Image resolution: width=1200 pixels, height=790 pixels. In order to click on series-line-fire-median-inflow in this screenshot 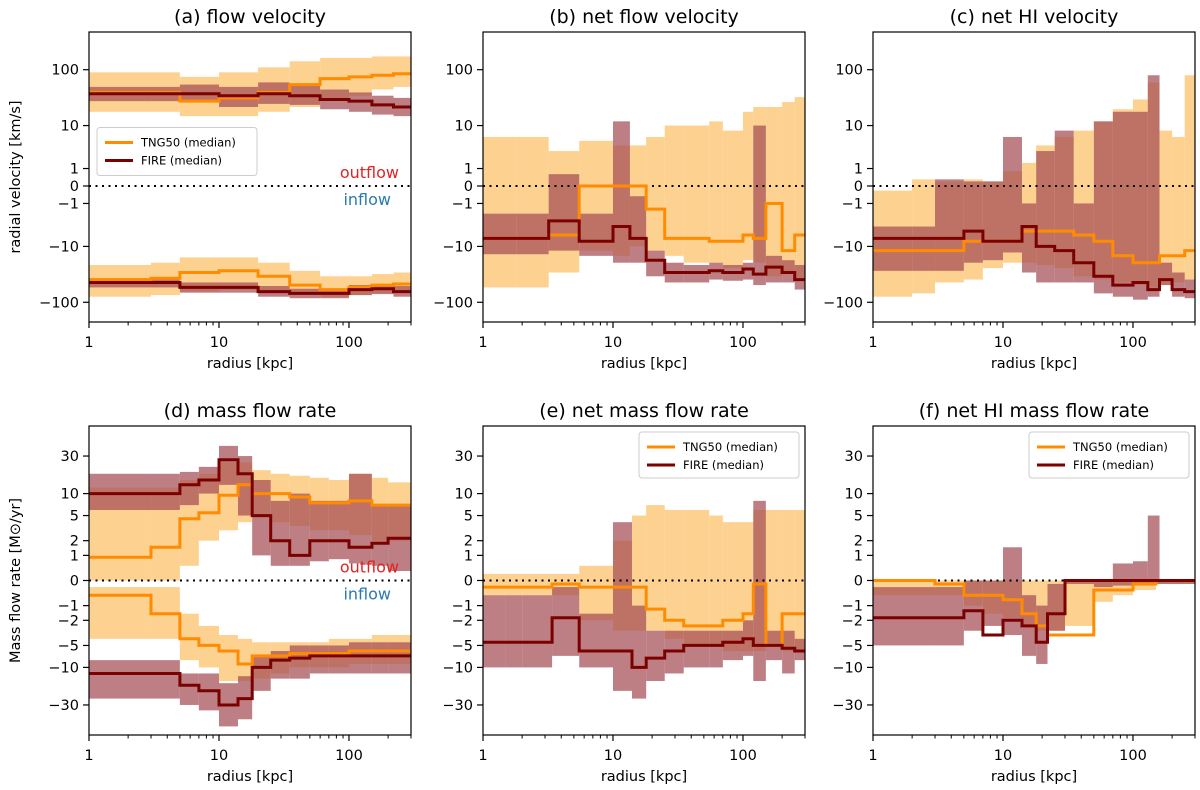, I will do `click(250, 680)`.